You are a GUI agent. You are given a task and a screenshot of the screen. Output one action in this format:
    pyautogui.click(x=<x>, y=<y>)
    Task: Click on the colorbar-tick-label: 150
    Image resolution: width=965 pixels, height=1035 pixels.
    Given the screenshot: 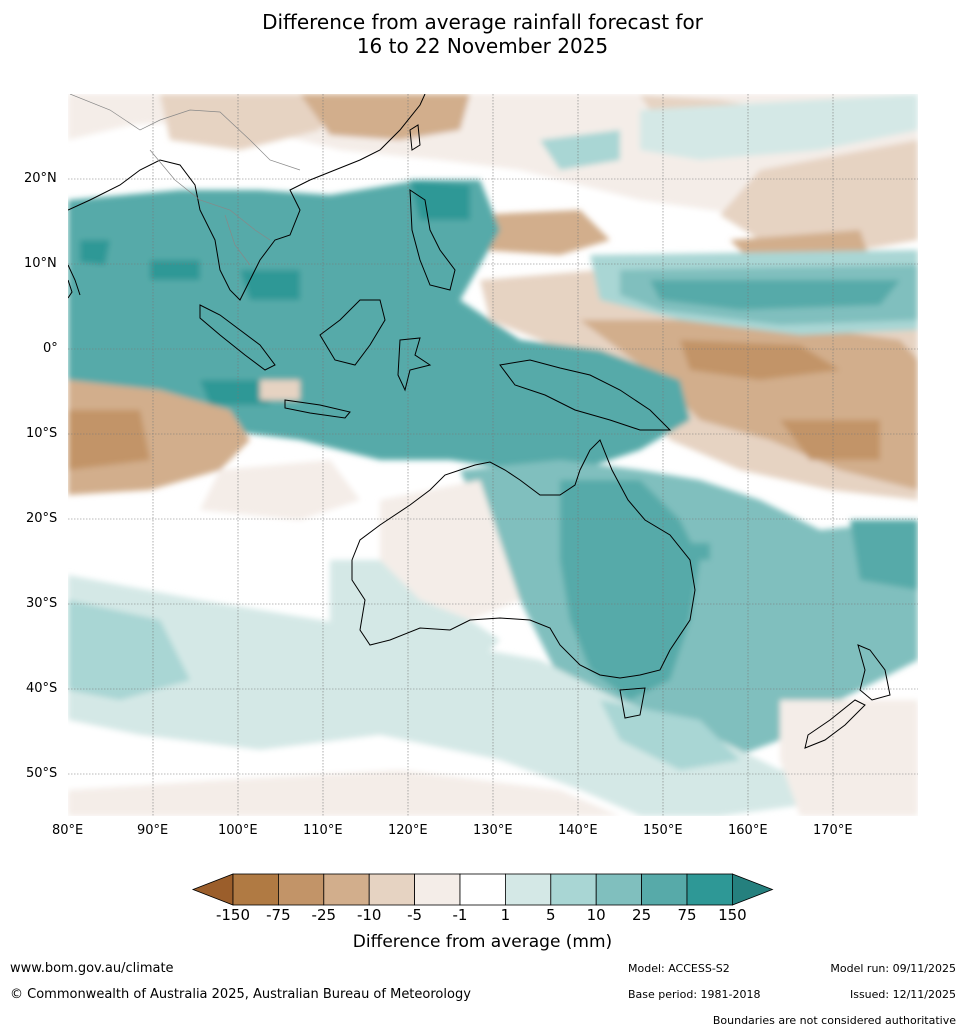 What is the action you would take?
    pyautogui.click(x=732, y=915)
    